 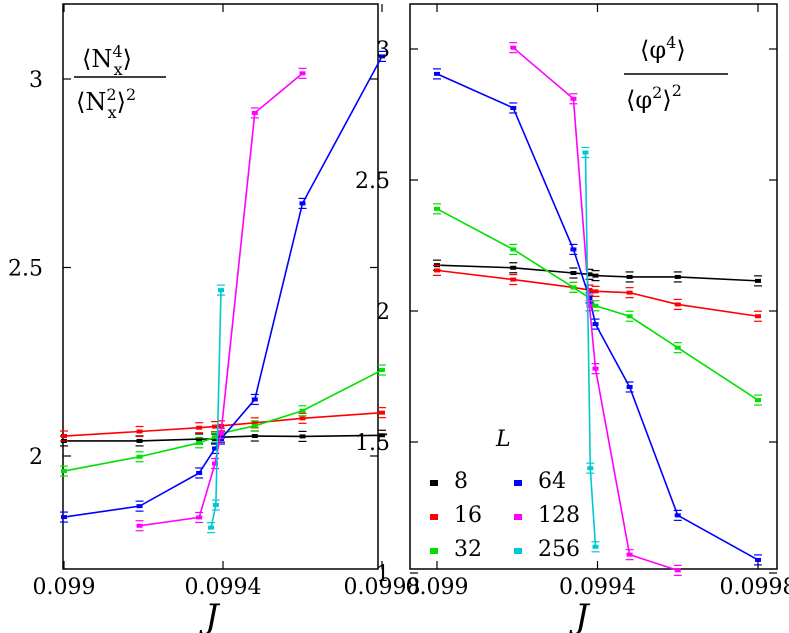 I want to click on left-x-axis-title: J, so click(x=210, y=615).